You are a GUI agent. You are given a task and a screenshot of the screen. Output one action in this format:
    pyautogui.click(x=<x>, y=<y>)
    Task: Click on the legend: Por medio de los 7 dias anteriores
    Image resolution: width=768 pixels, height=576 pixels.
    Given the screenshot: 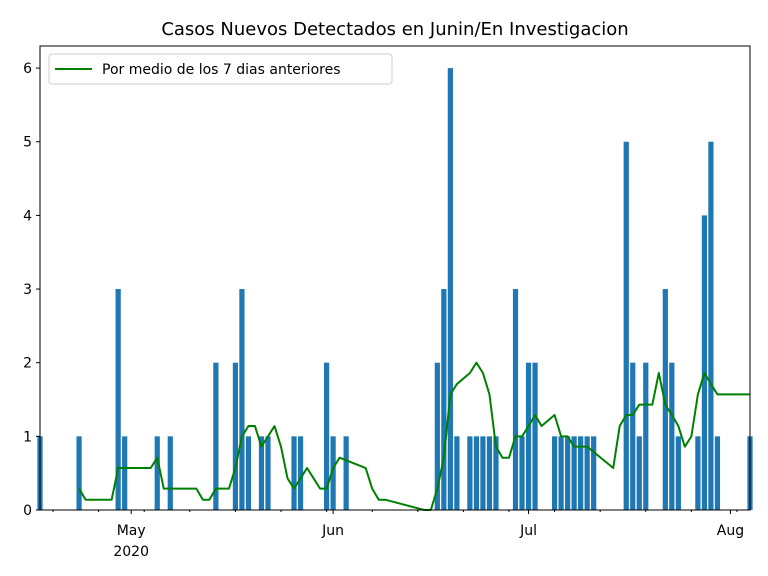 What is the action you would take?
    pyautogui.click(x=220, y=69)
    